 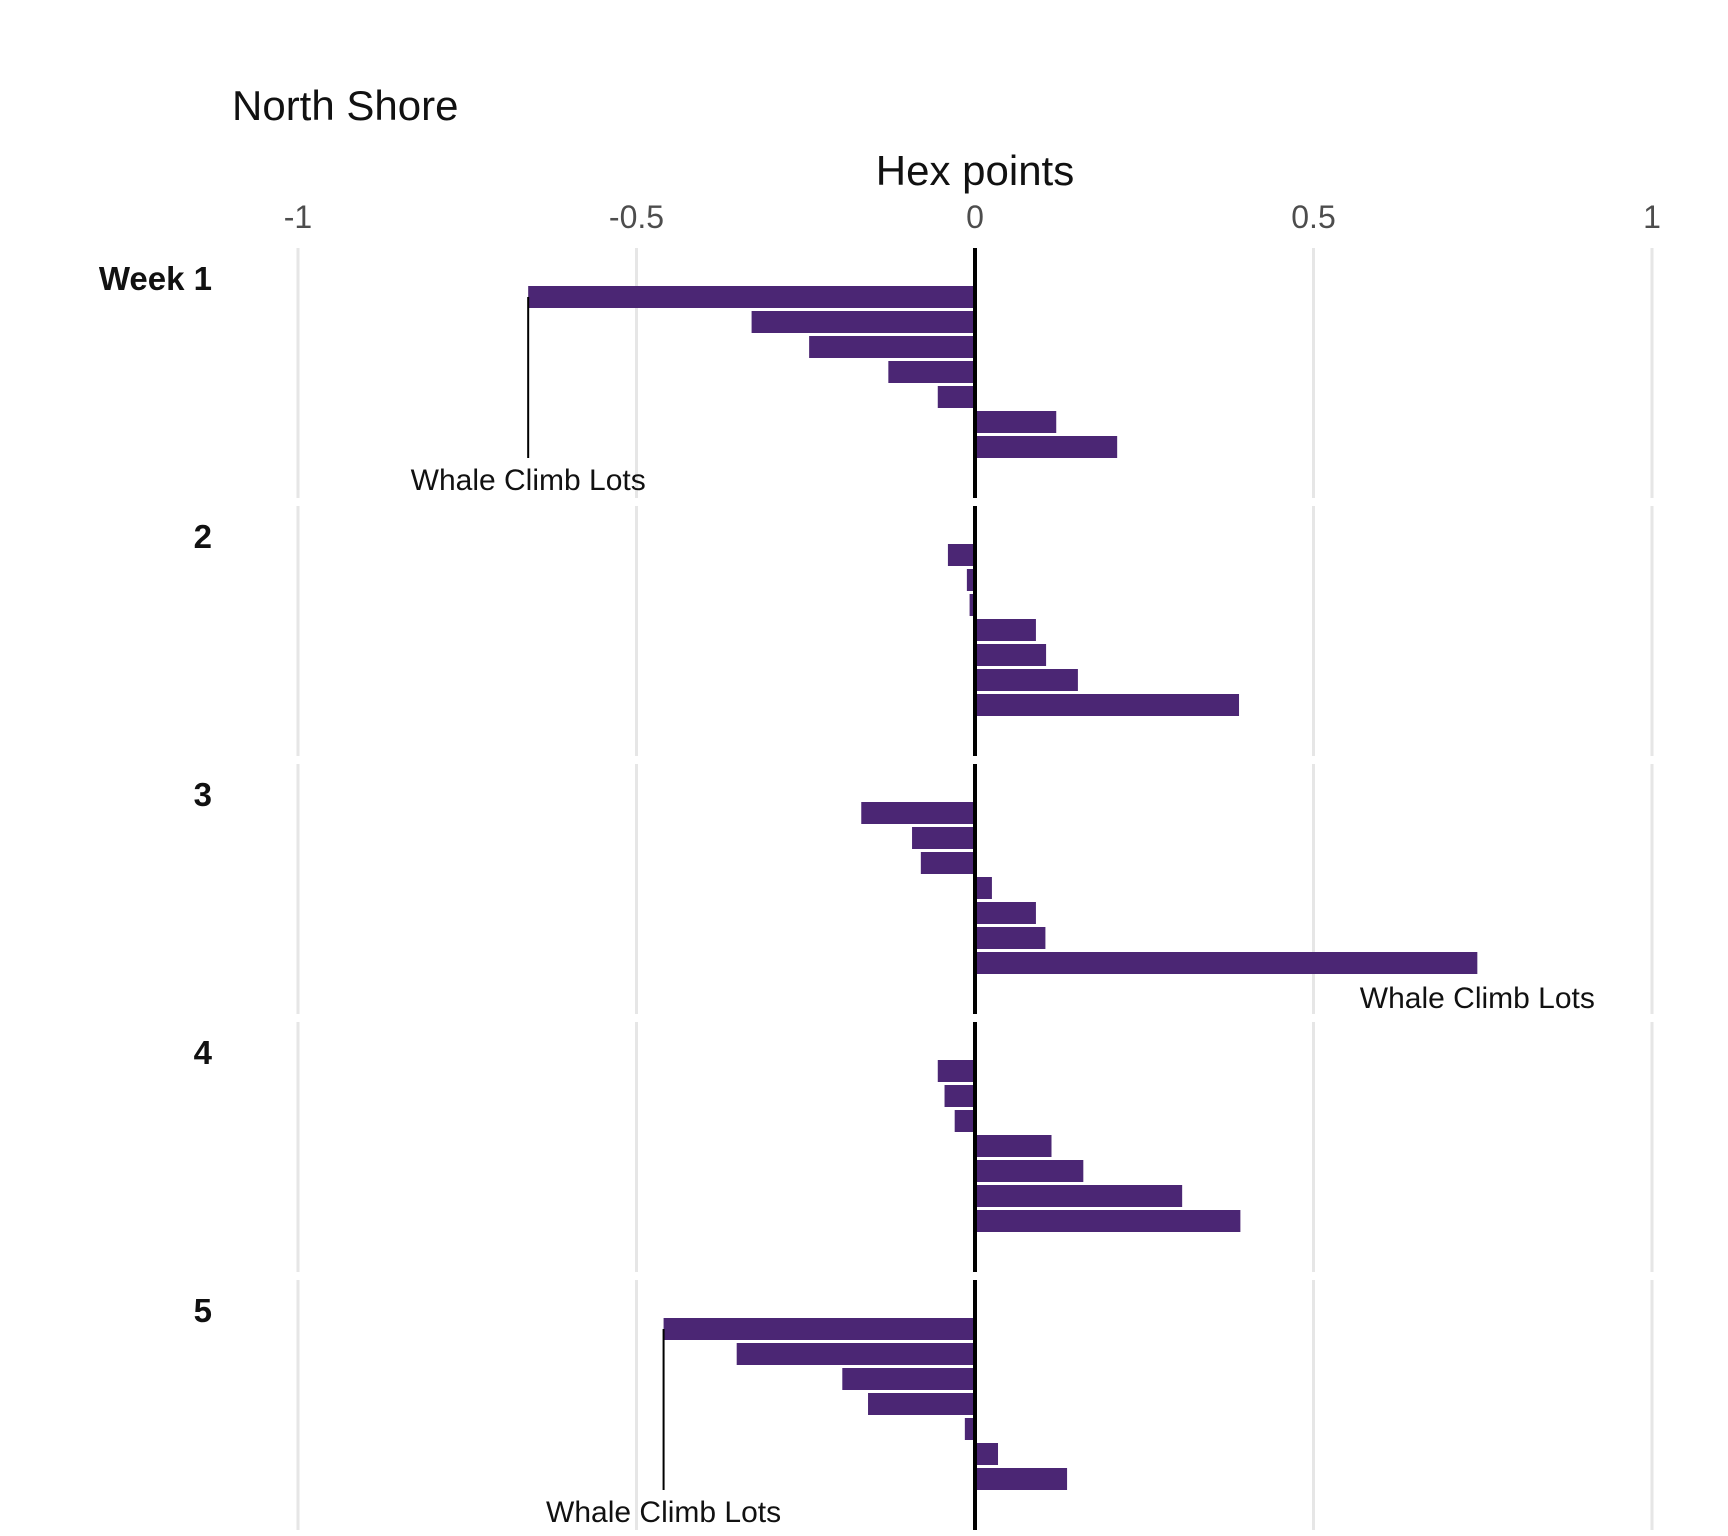 What do you see at coordinates (203, 536) in the screenshot?
I see `facet-label: 2` at bounding box center [203, 536].